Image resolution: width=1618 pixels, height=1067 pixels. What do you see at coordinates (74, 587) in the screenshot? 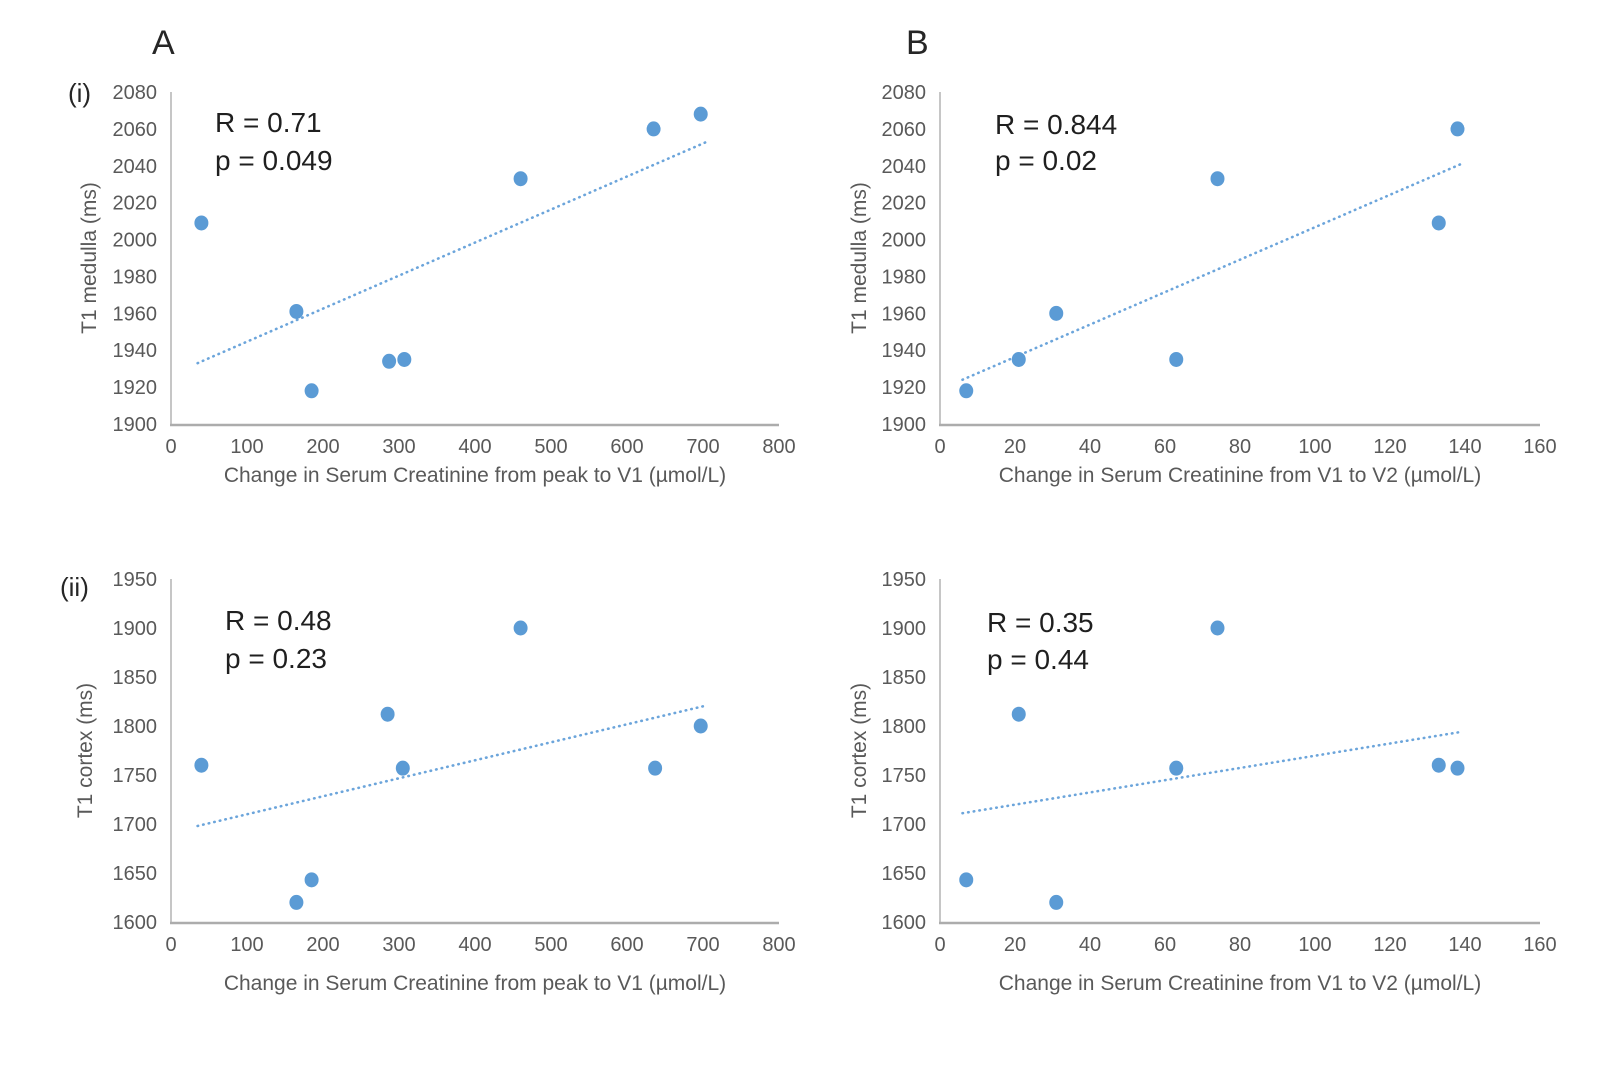
I see `row-label-ii: (ii)` at bounding box center [74, 587].